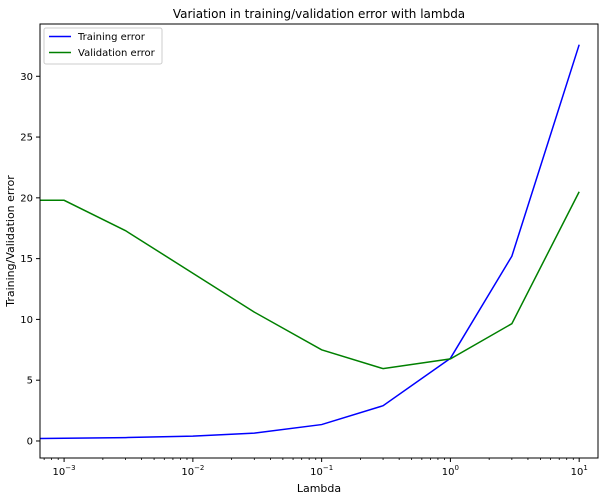  I want to click on y-ticks: 0 5 10 15 20 25 30, so click(30, 259).